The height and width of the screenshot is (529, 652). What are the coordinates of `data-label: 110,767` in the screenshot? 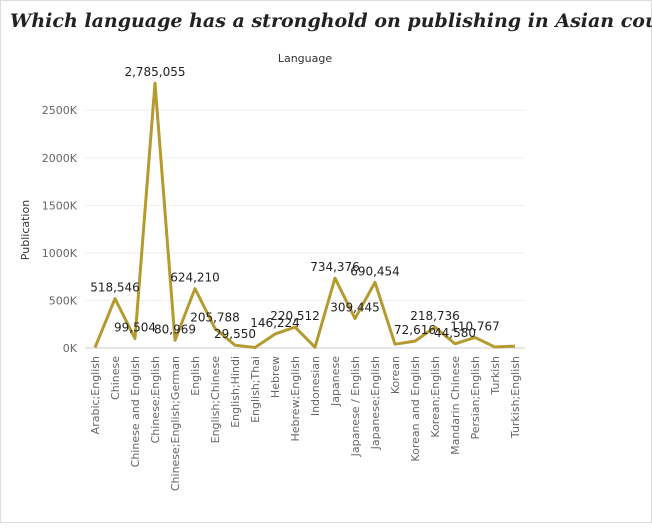 It's located at (475, 326).